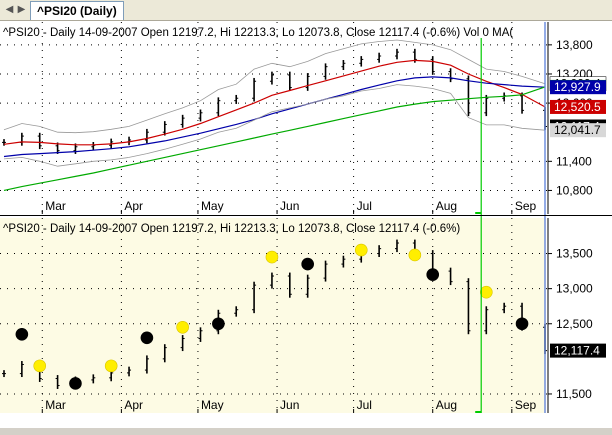 The width and height of the screenshot is (612, 435). I want to click on triangle-left-icon: ◀, so click(9, 9).